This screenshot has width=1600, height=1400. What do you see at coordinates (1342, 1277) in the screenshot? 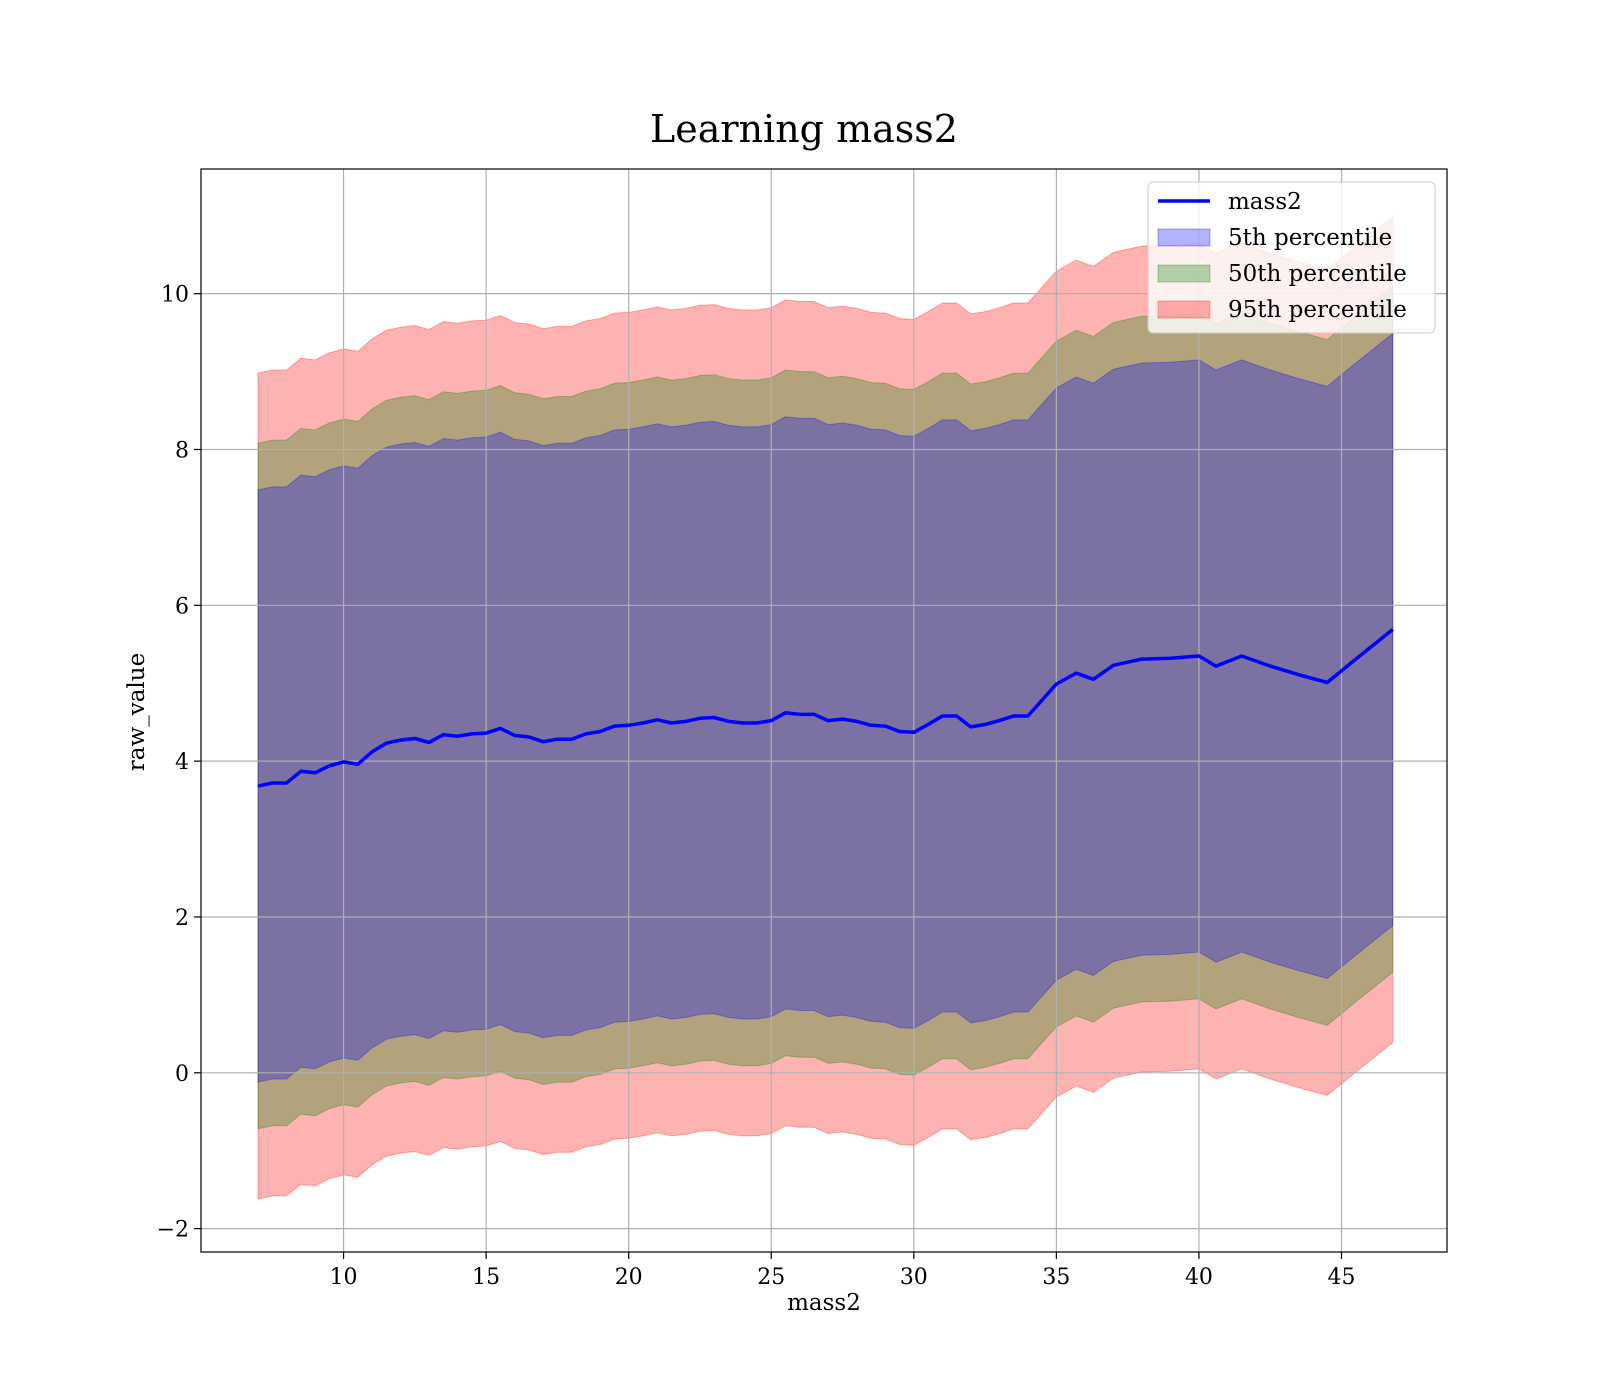
I see `x-tick-label: 45` at bounding box center [1342, 1277].